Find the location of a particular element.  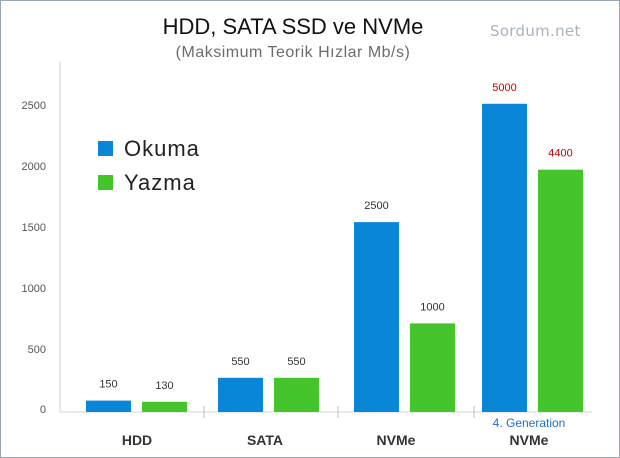

bar-okuma-sata is located at coordinates (240, 394).